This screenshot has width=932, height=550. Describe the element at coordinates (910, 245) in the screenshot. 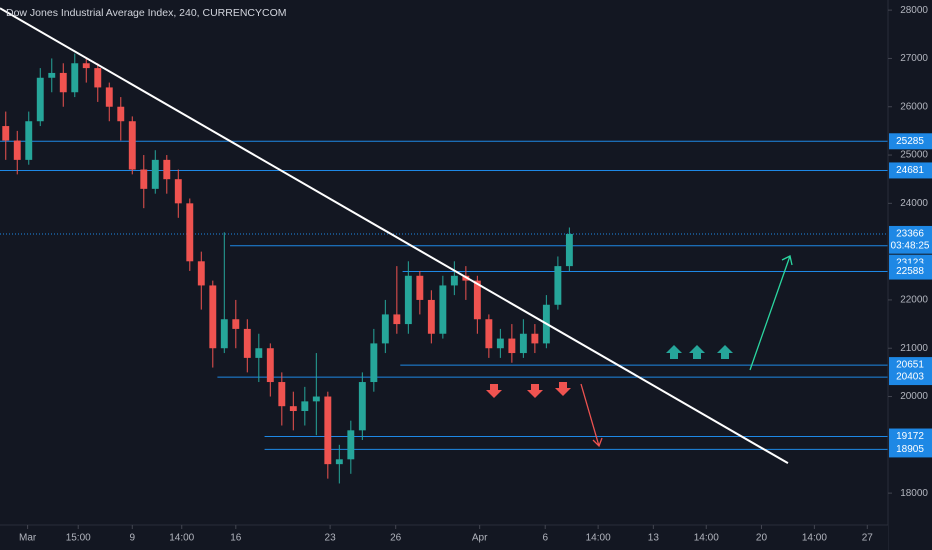

I see `countdown-box` at that location.